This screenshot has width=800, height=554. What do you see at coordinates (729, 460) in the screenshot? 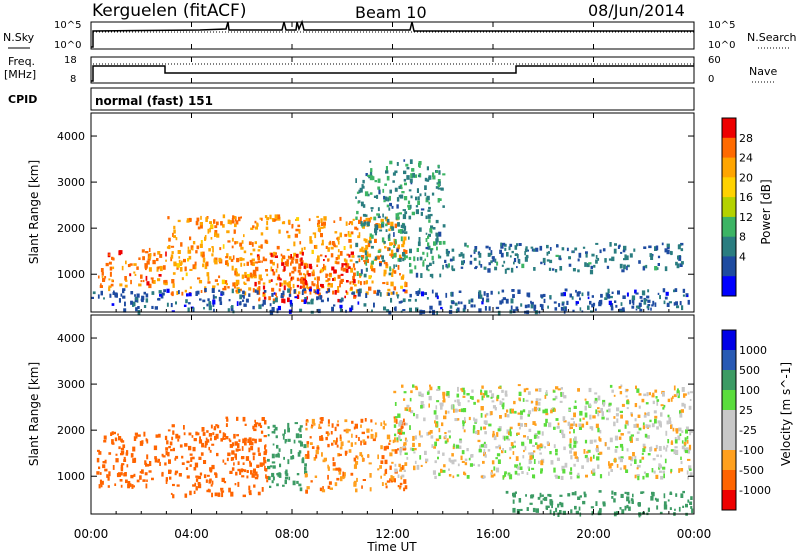
I see `colorbar-swatch` at bounding box center [729, 460].